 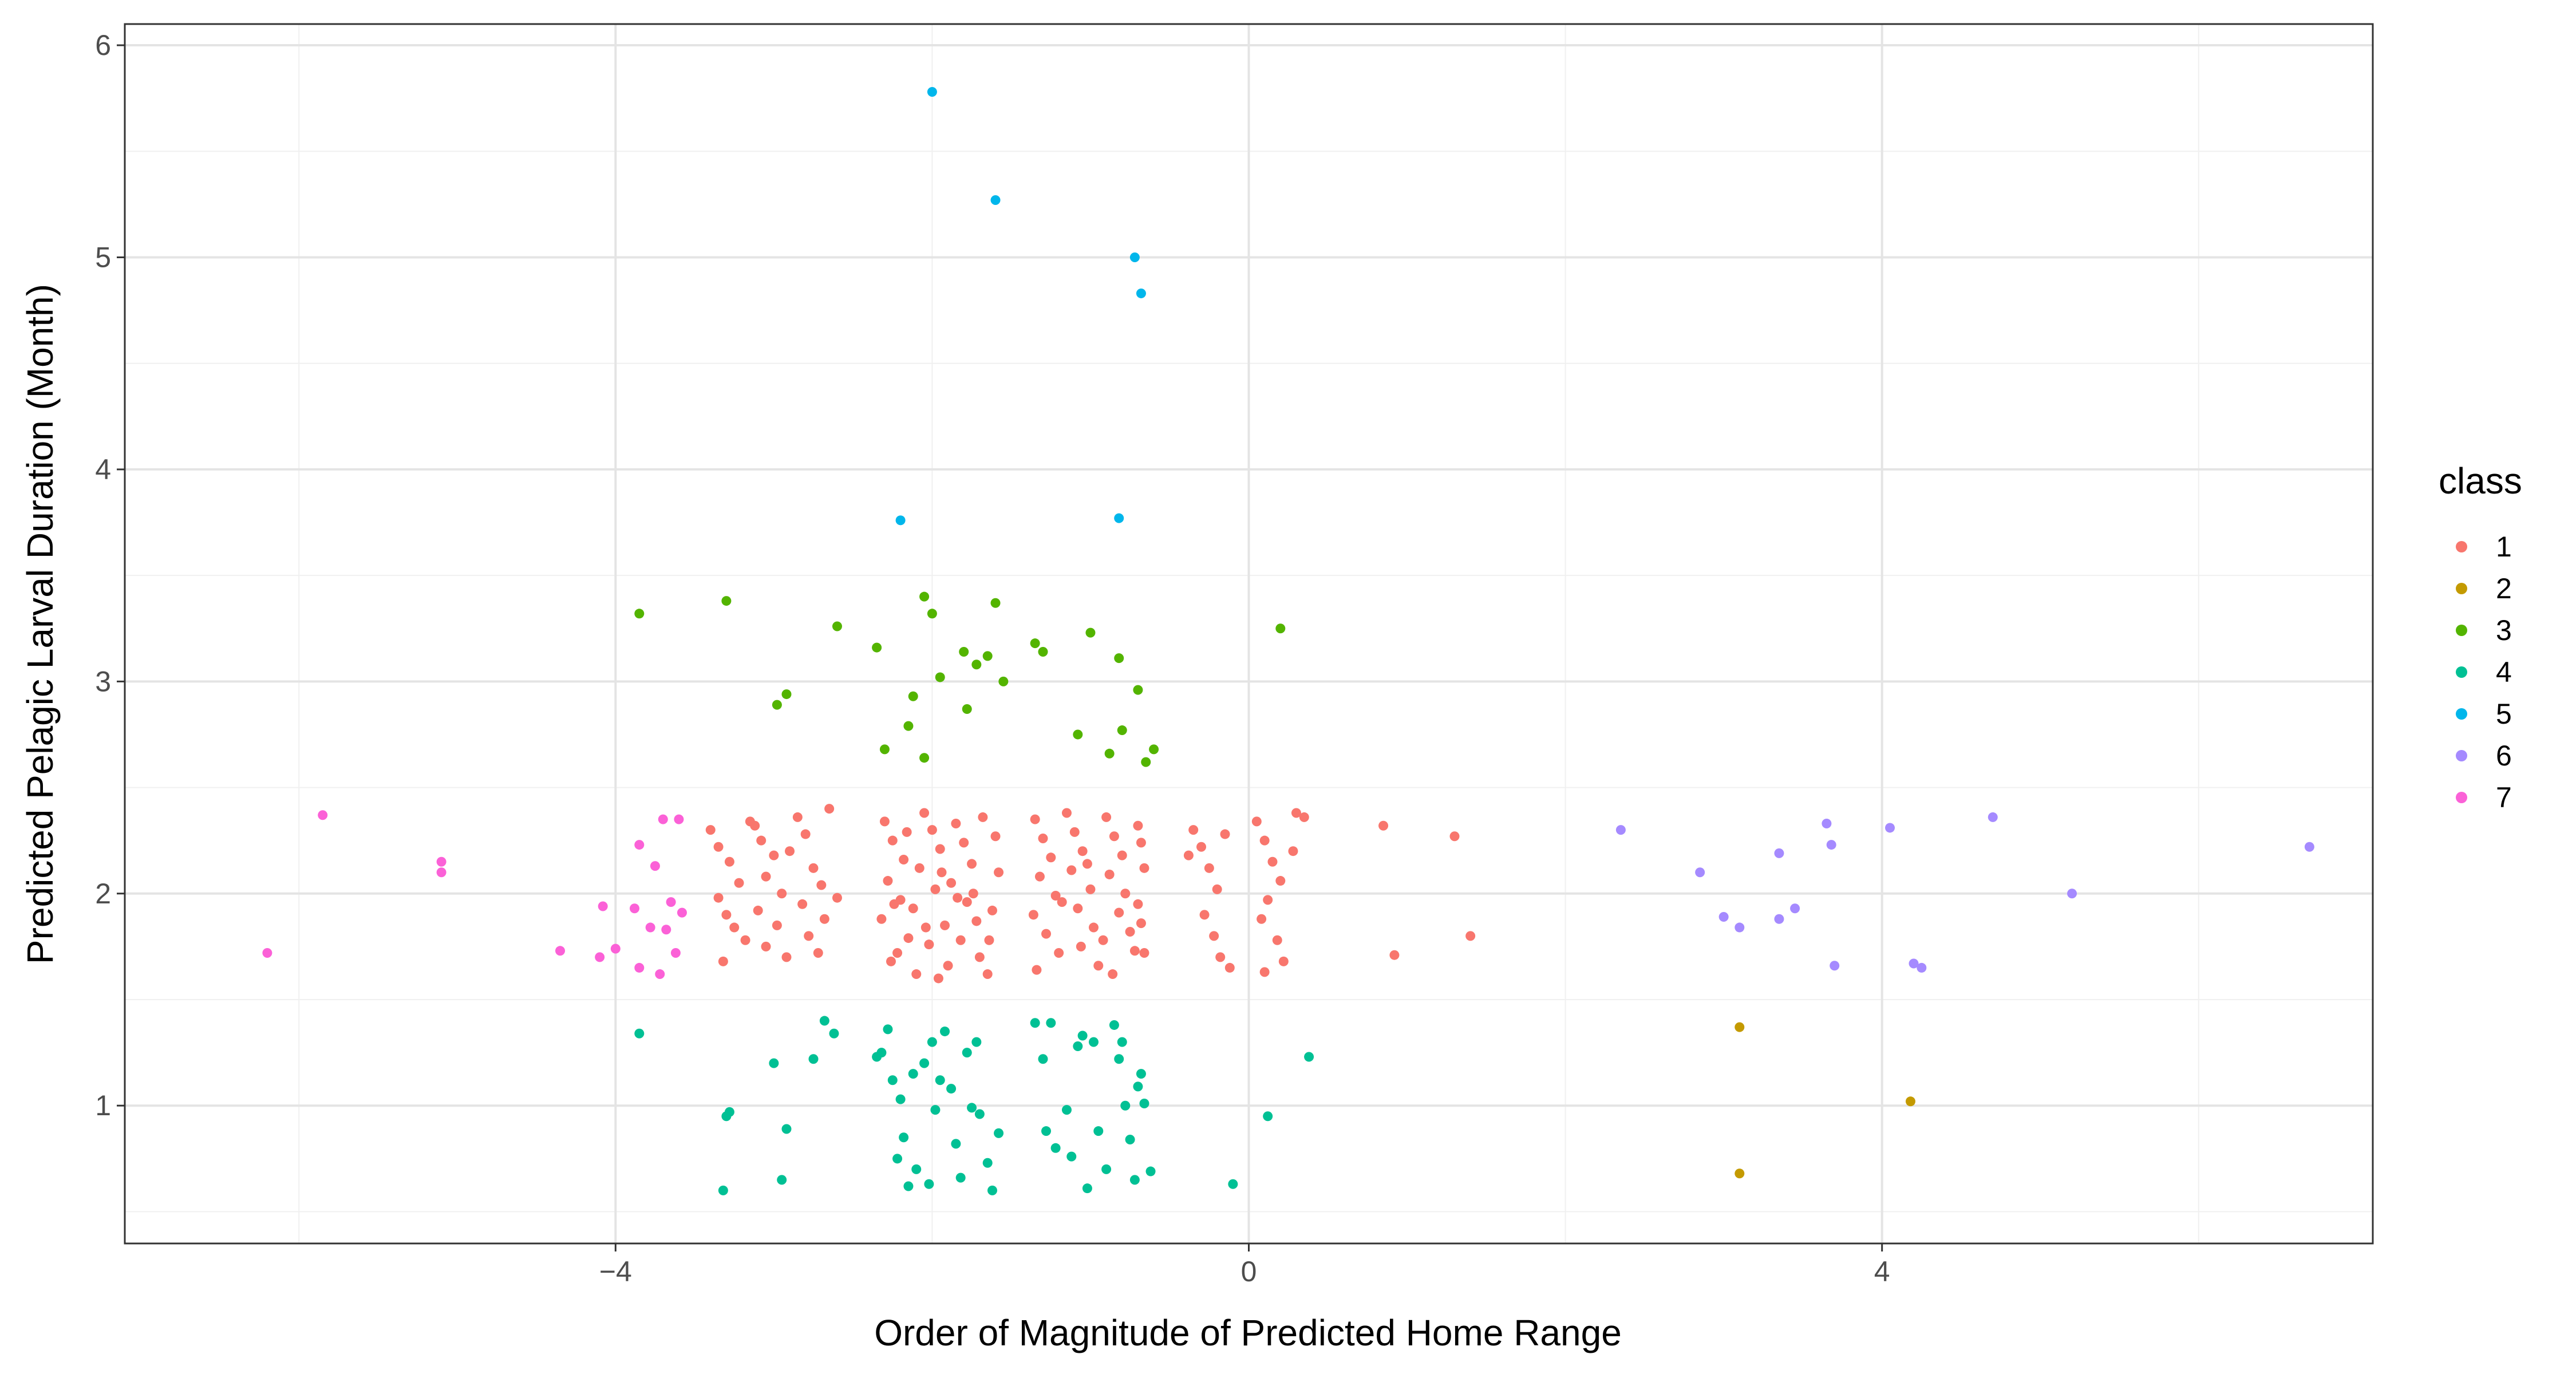 I want to click on y-tick-label: 5, so click(x=103, y=257).